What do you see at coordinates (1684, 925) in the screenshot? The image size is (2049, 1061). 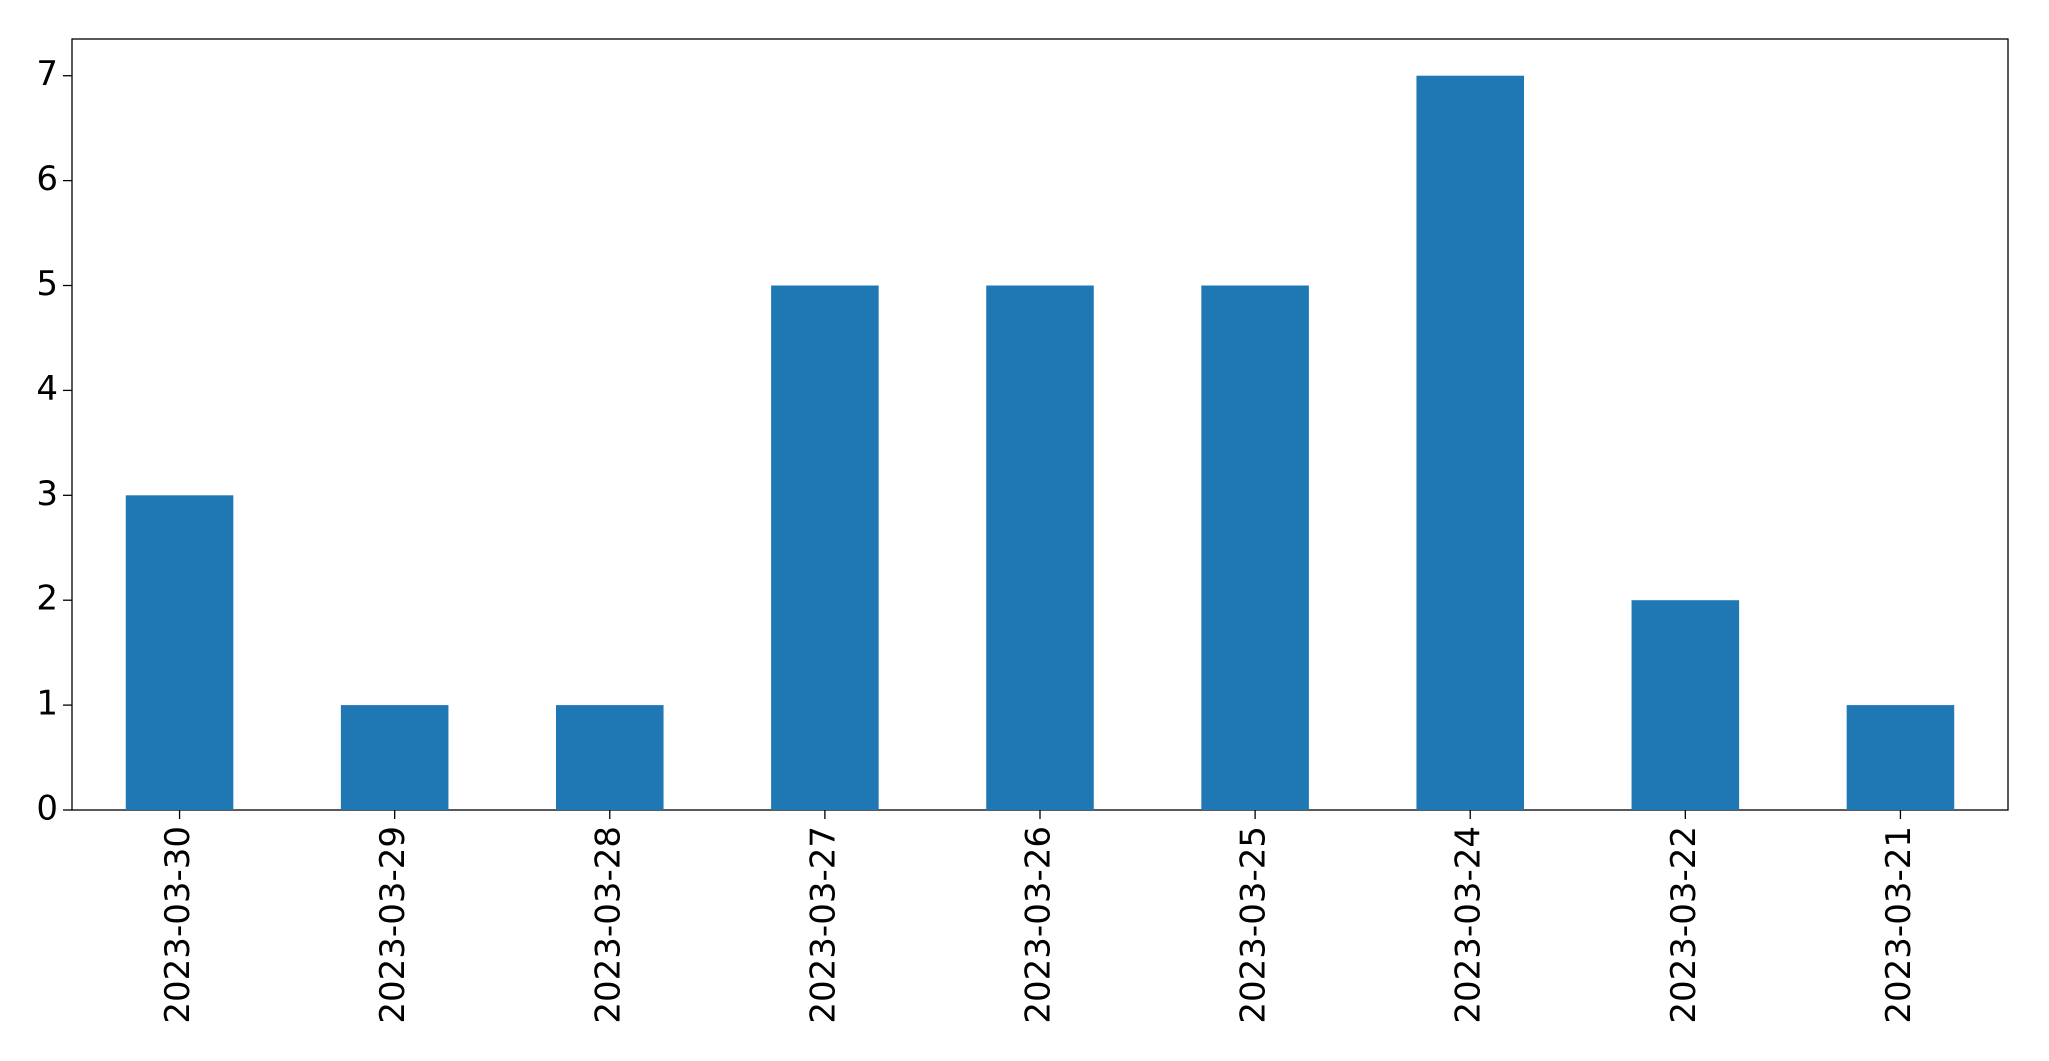 I see `x-tick-label: 2023-03-22` at bounding box center [1684, 925].